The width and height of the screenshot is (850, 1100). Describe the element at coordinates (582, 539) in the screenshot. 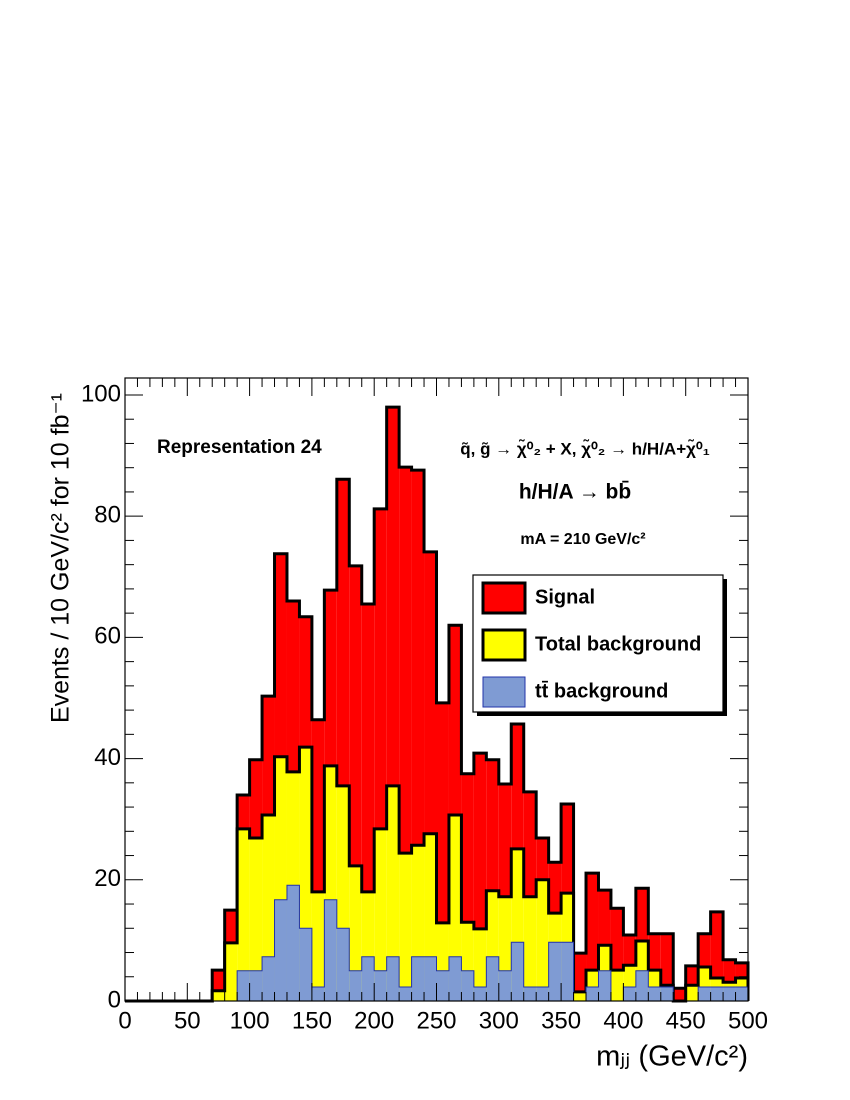

I see `annotation: mA = 210 GeV/c²` at that location.